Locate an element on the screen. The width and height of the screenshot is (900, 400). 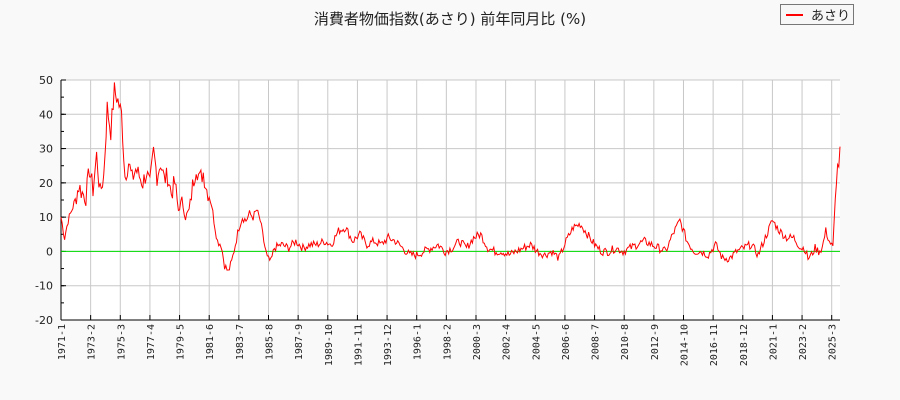
x-tick-label: 1975-3 is located at coordinates (121, 342).